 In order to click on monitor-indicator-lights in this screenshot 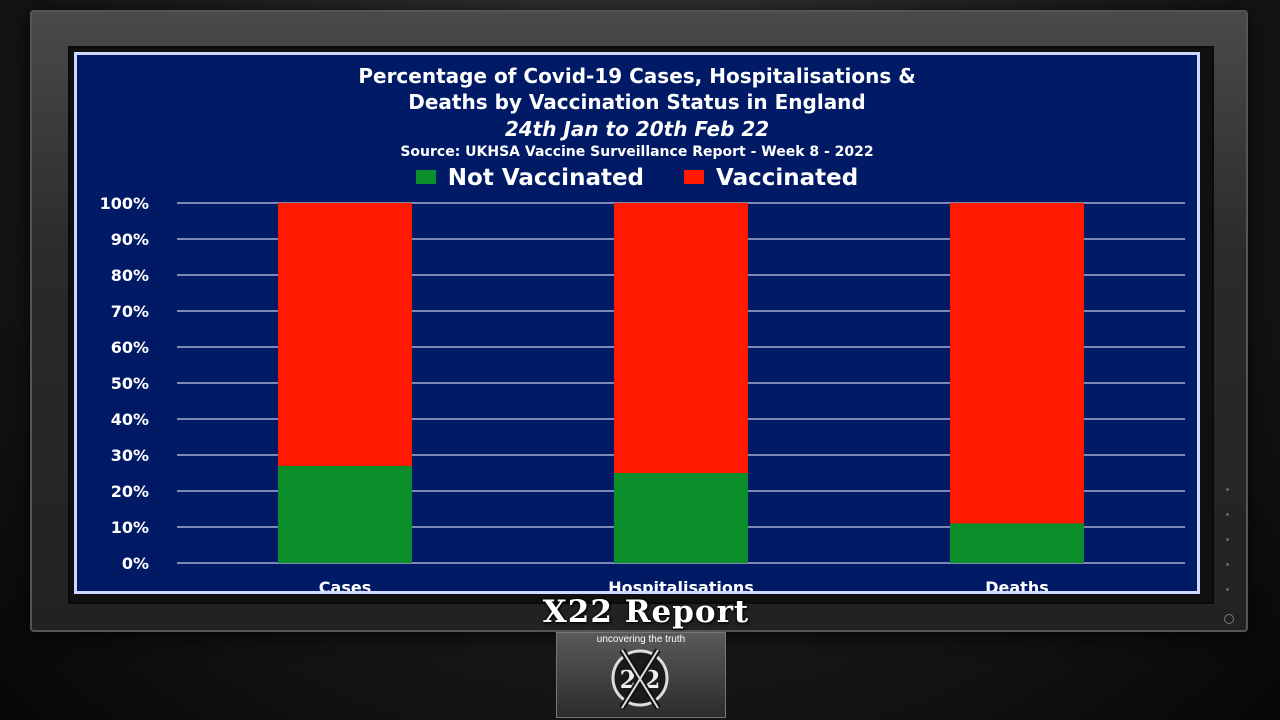, I will do `click(1228, 548)`.